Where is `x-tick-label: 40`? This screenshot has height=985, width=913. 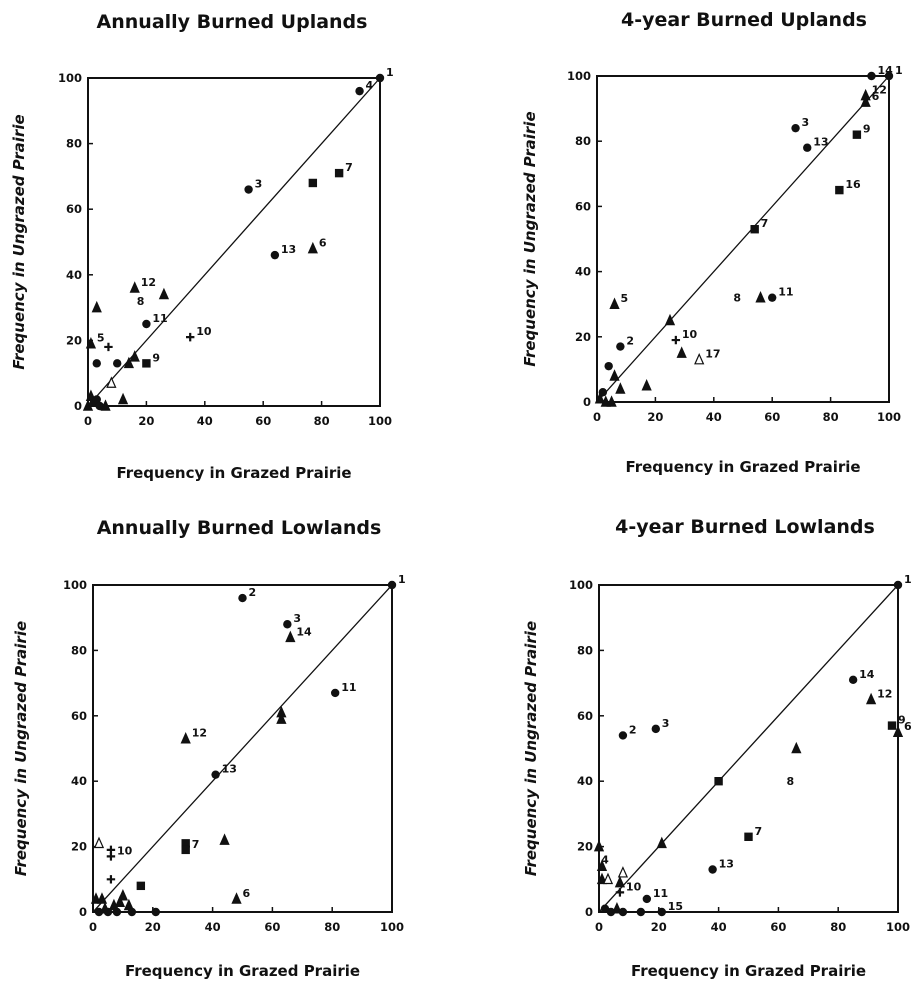 x-tick-label: 40 is located at coordinates (719, 927).